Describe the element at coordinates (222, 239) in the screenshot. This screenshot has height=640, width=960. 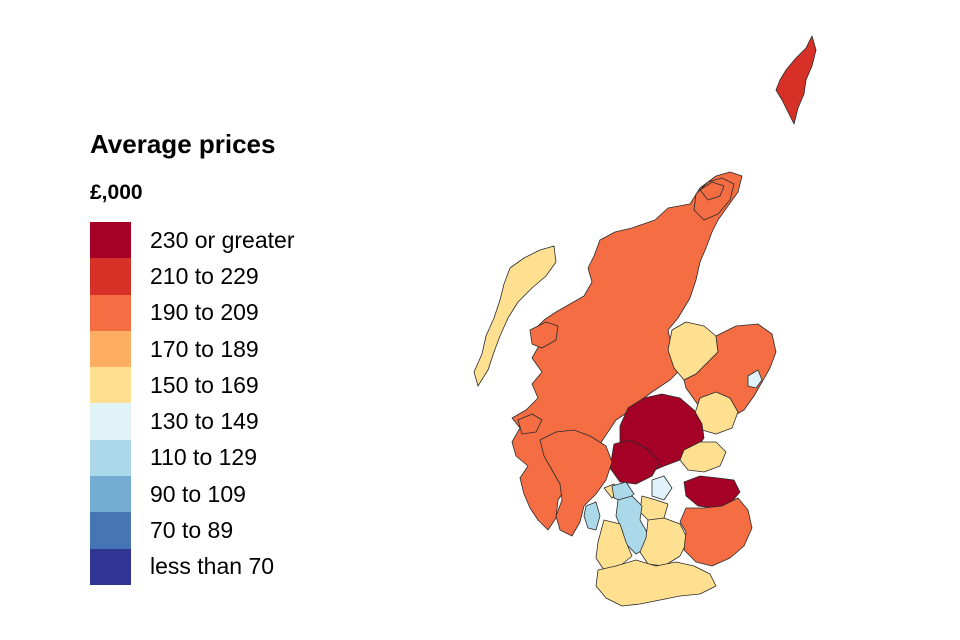
I see `legend-label: 230 or greater` at that location.